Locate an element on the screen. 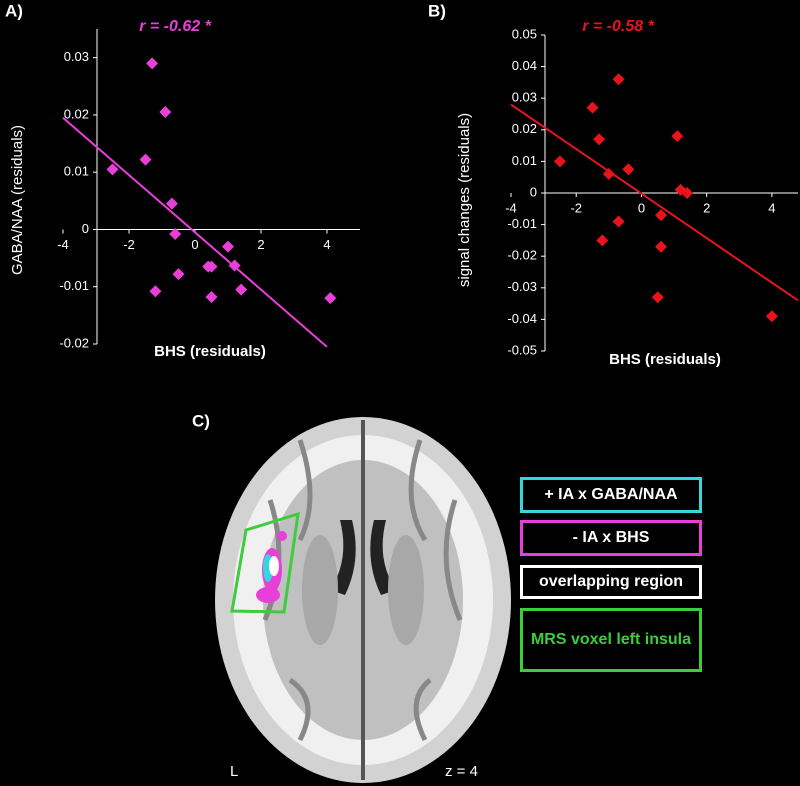  legend-entry: - IA x BHS is located at coordinates (611, 538).